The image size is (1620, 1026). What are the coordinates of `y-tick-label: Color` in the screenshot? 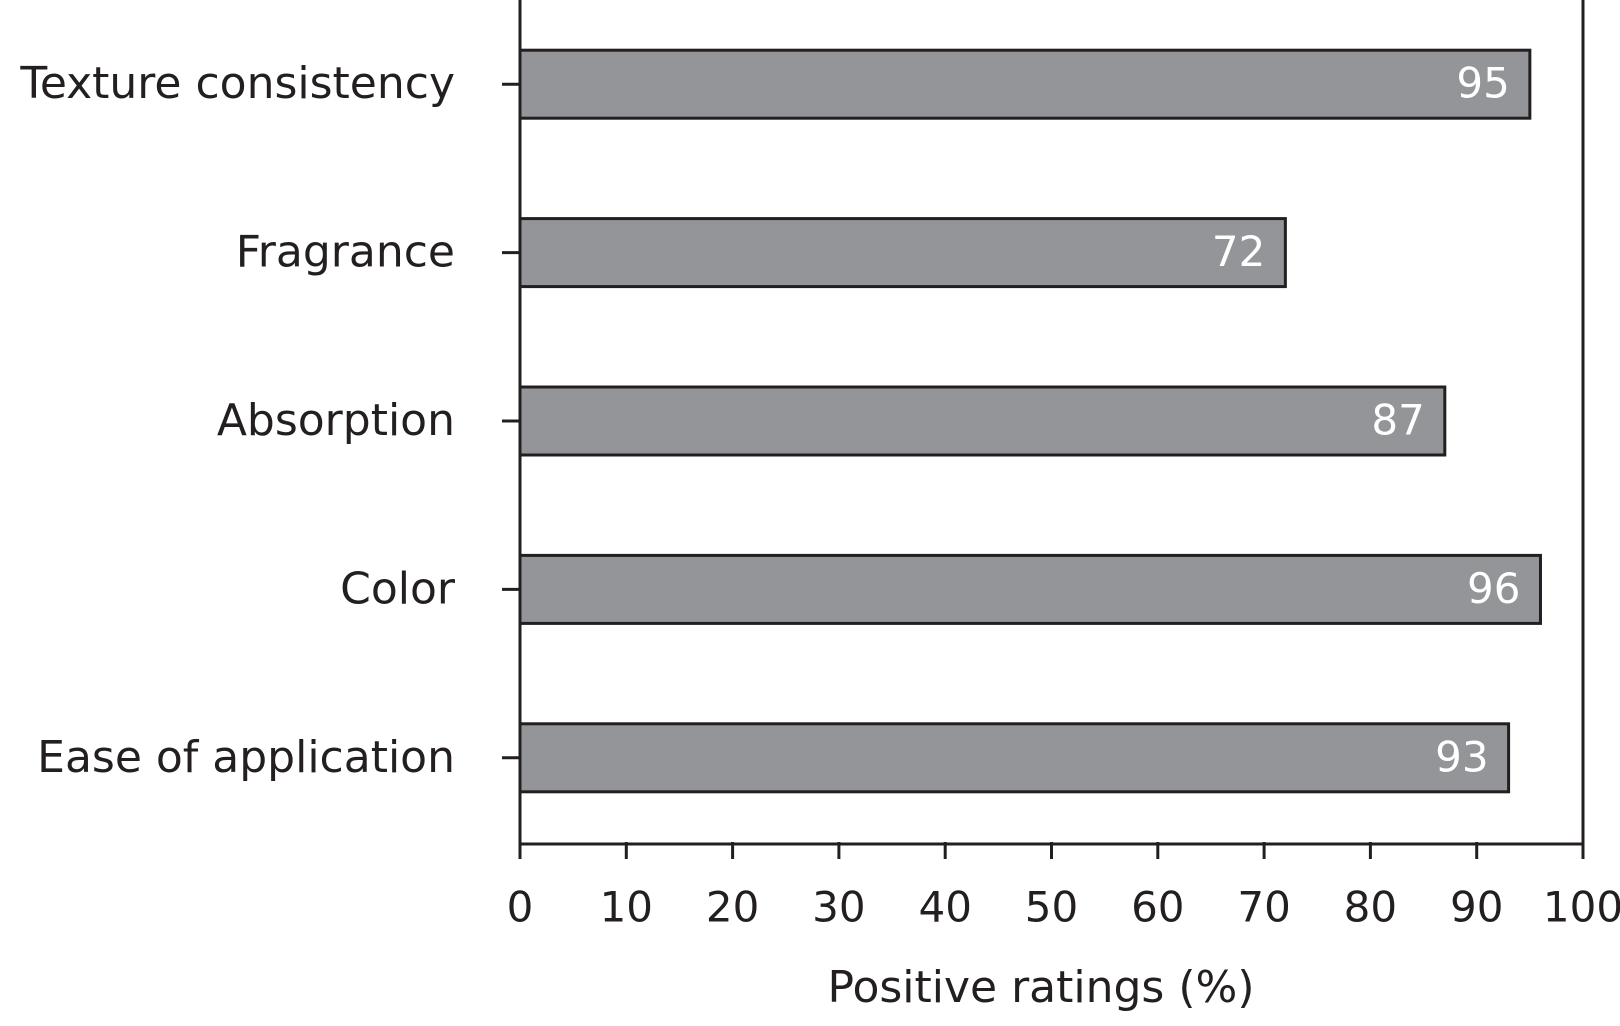 It's located at (398, 588).